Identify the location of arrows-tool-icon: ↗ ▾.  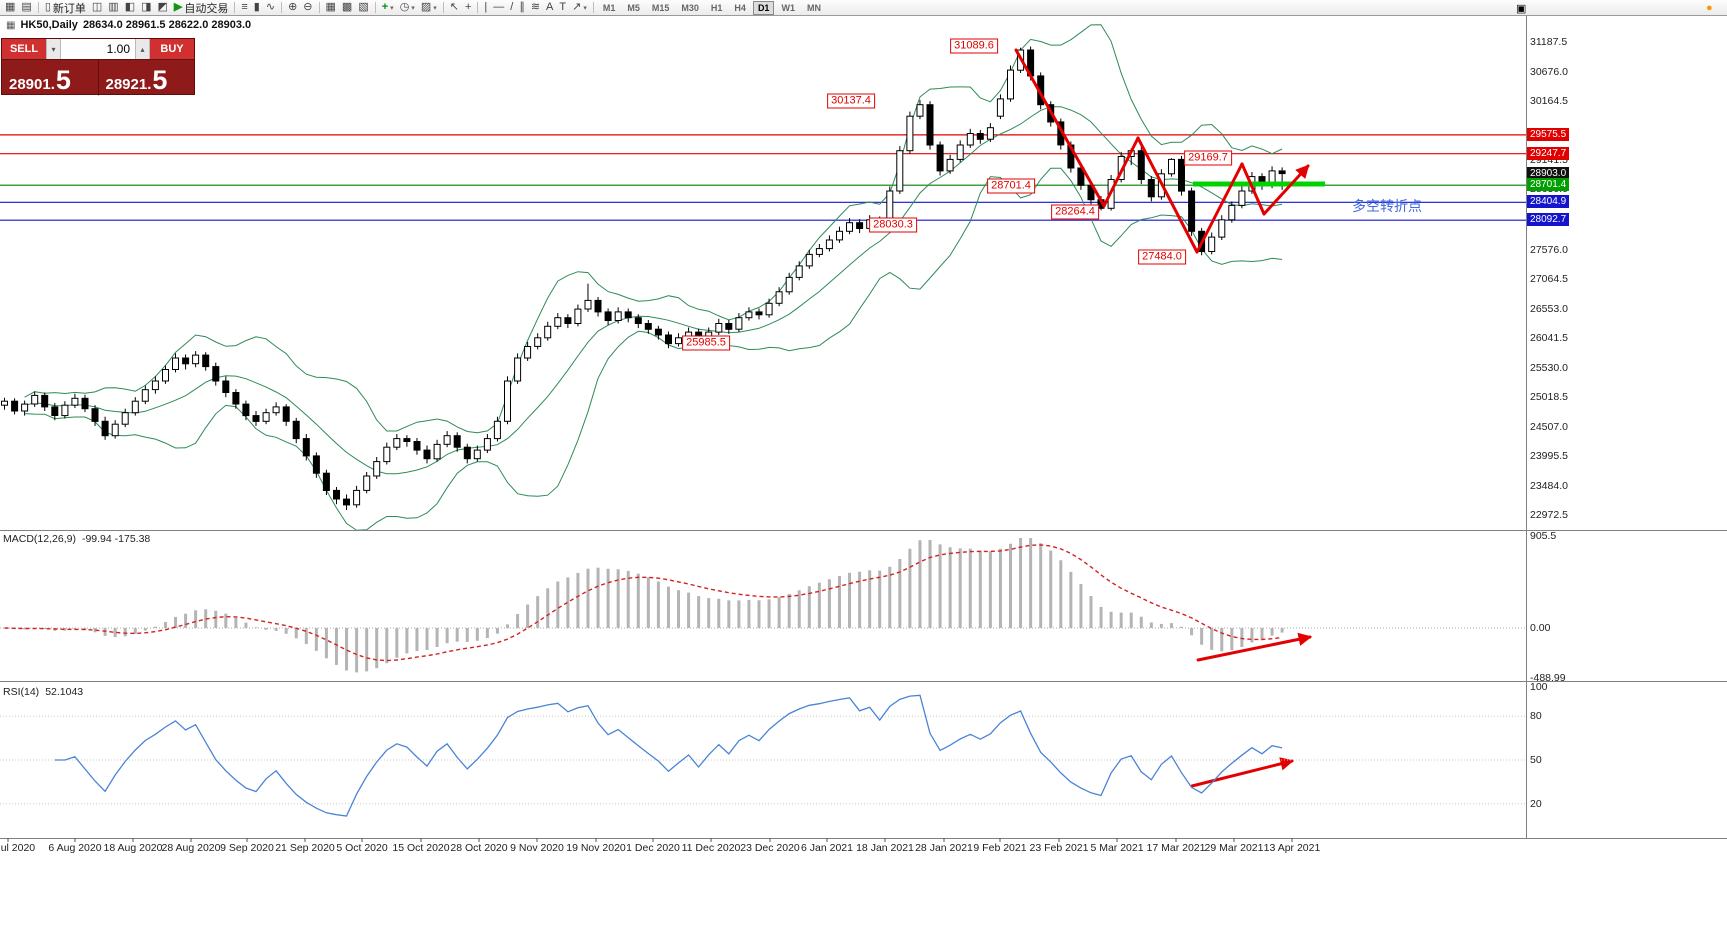
(579, 8).